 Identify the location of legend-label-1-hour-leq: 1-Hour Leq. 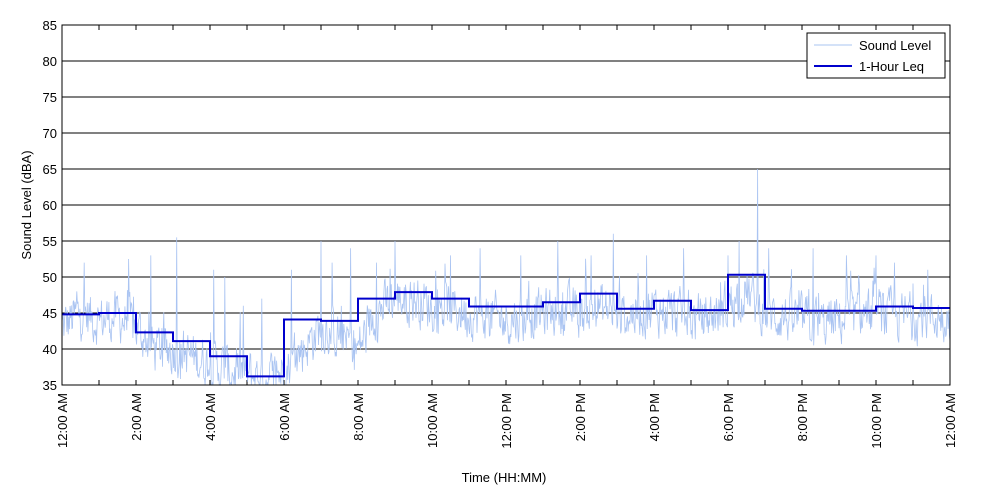
(891, 66).